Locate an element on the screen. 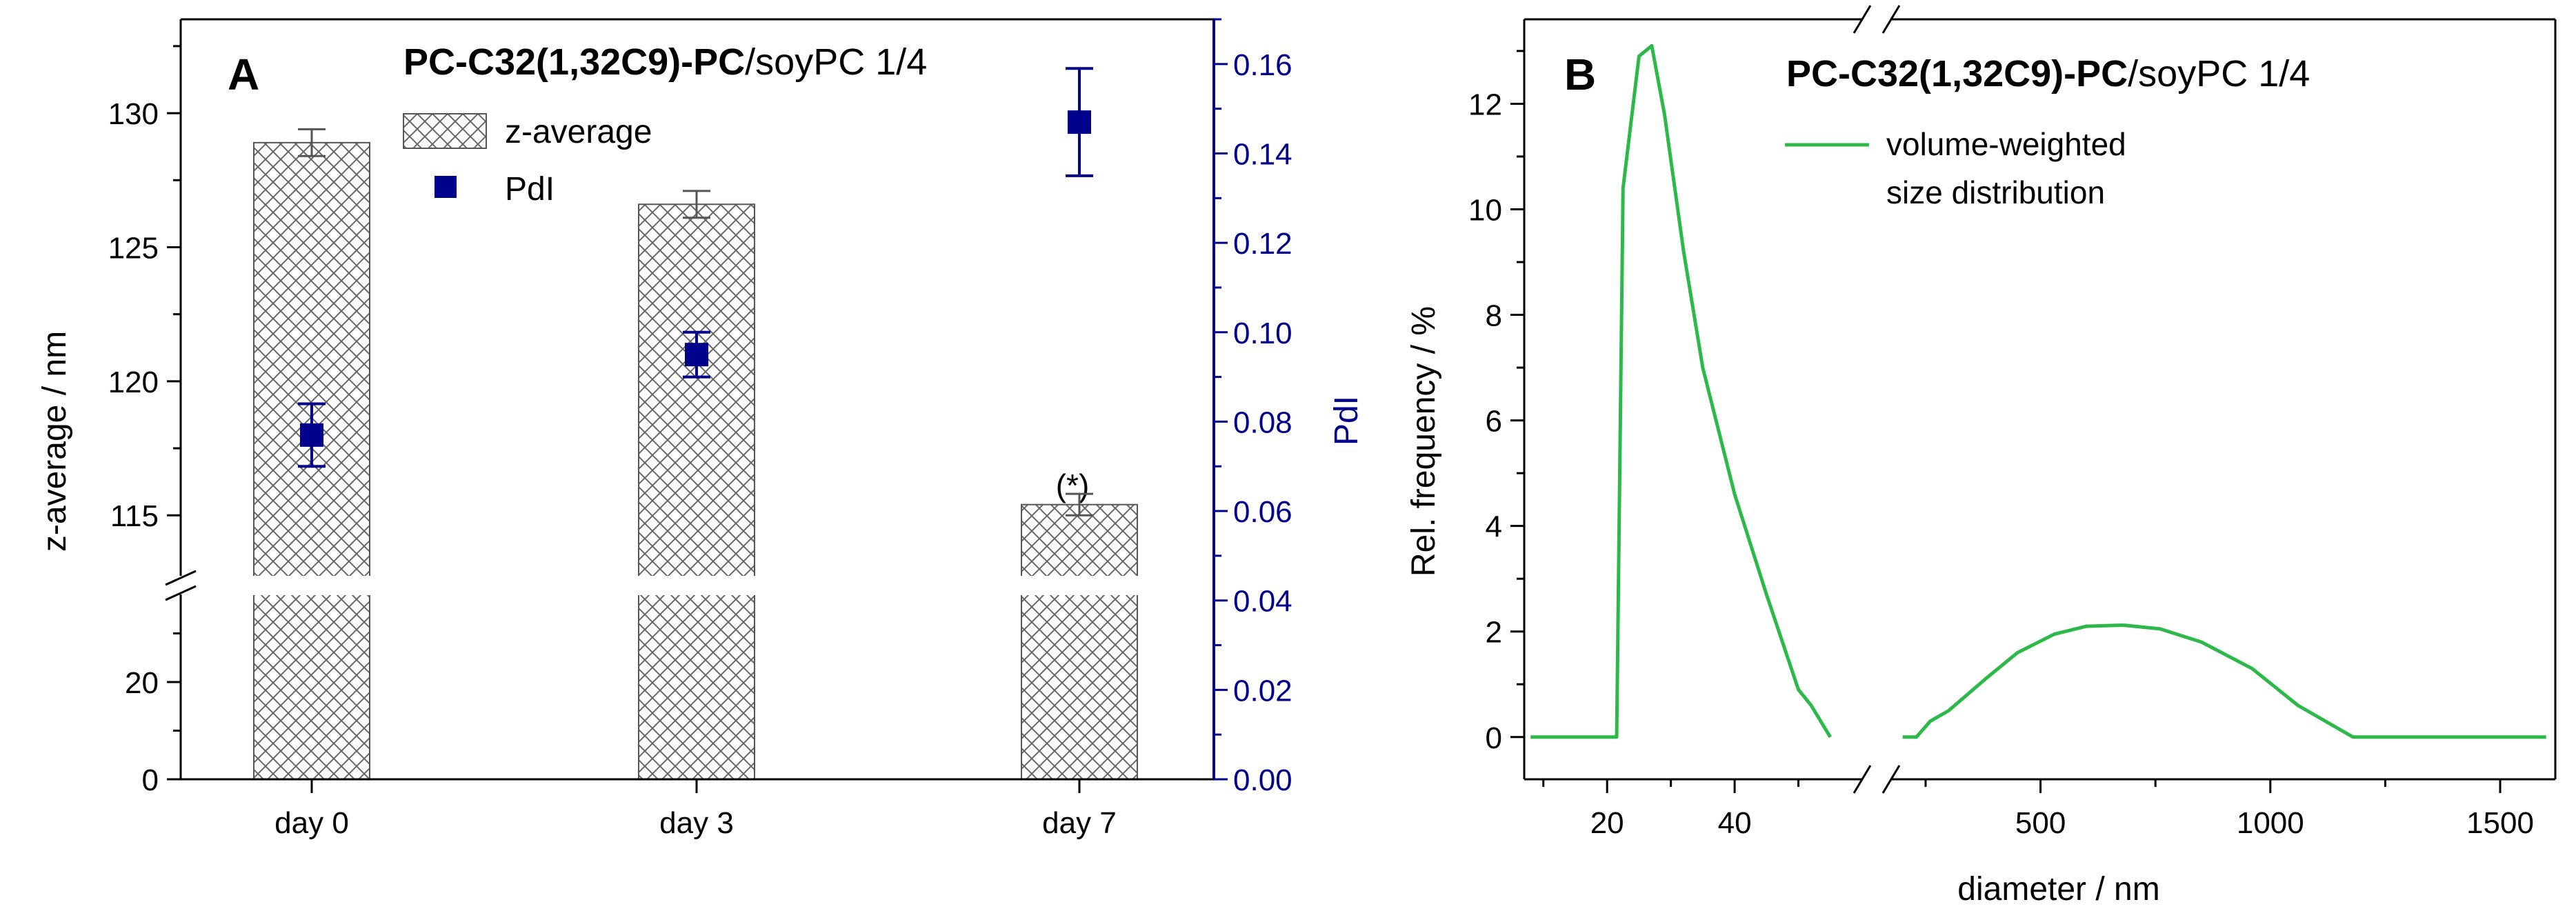 The width and height of the screenshot is (2576, 911). x-tick-label: 40 is located at coordinates (1735, 823).